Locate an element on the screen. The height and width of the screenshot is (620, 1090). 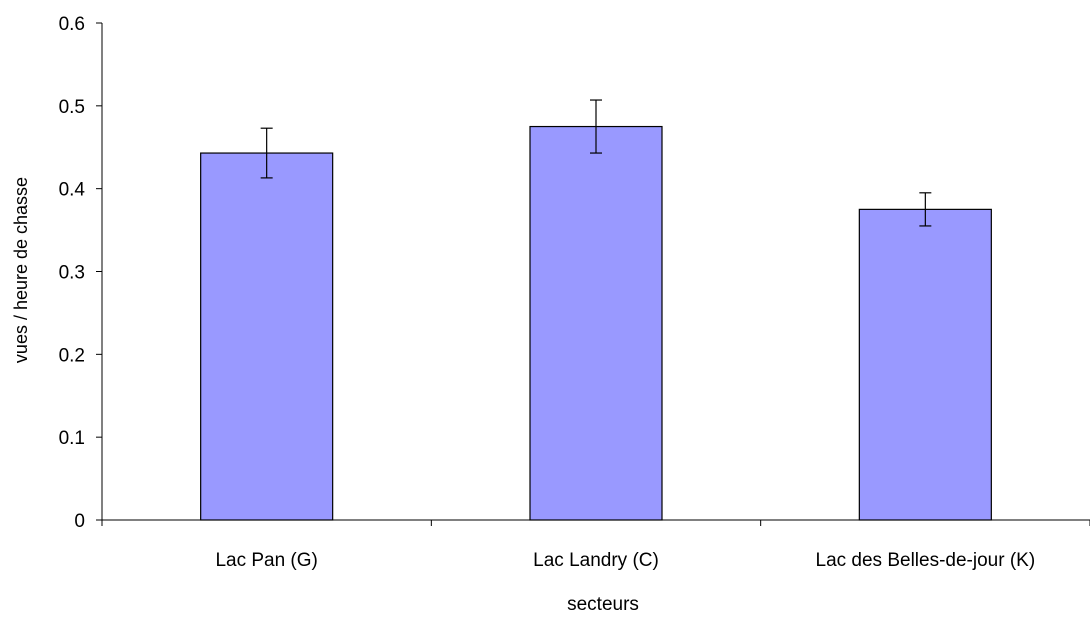
x-tick-label: Lac Landry (C) is located at coordinates (596, 560).